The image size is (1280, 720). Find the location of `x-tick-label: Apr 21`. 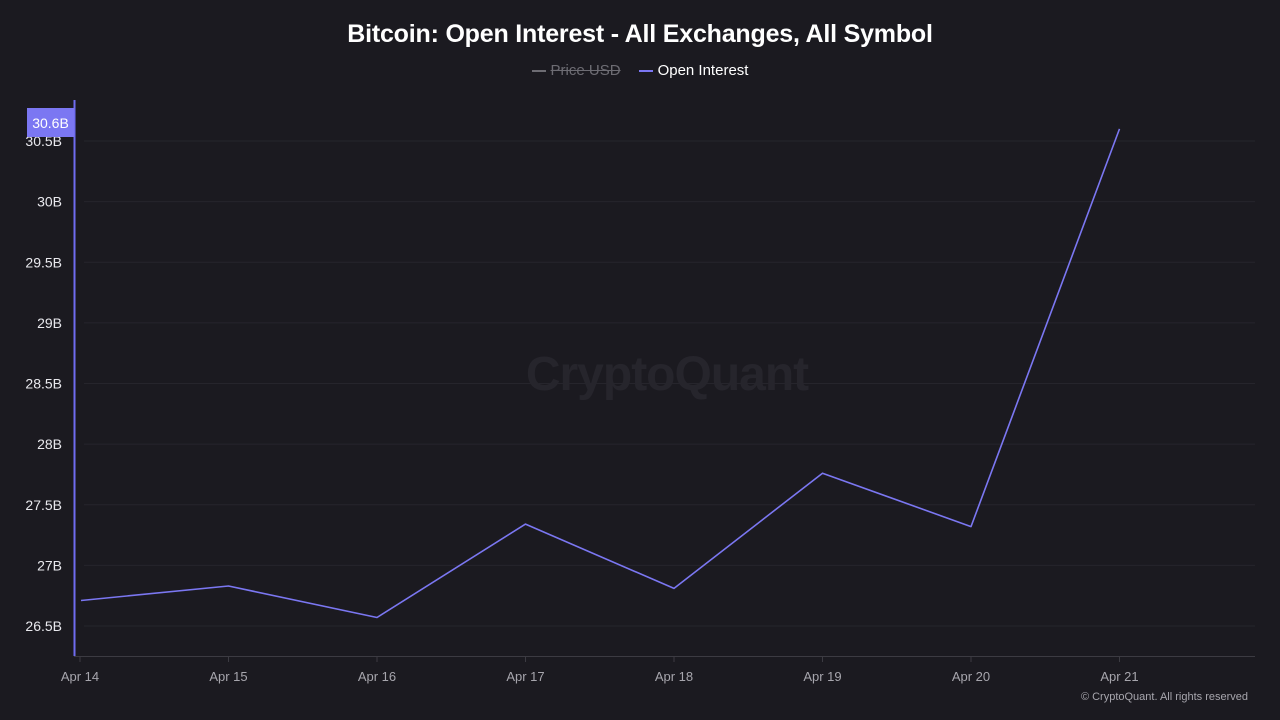

x-tick-label: Apr 21 is located at coordinates (1119, 676).